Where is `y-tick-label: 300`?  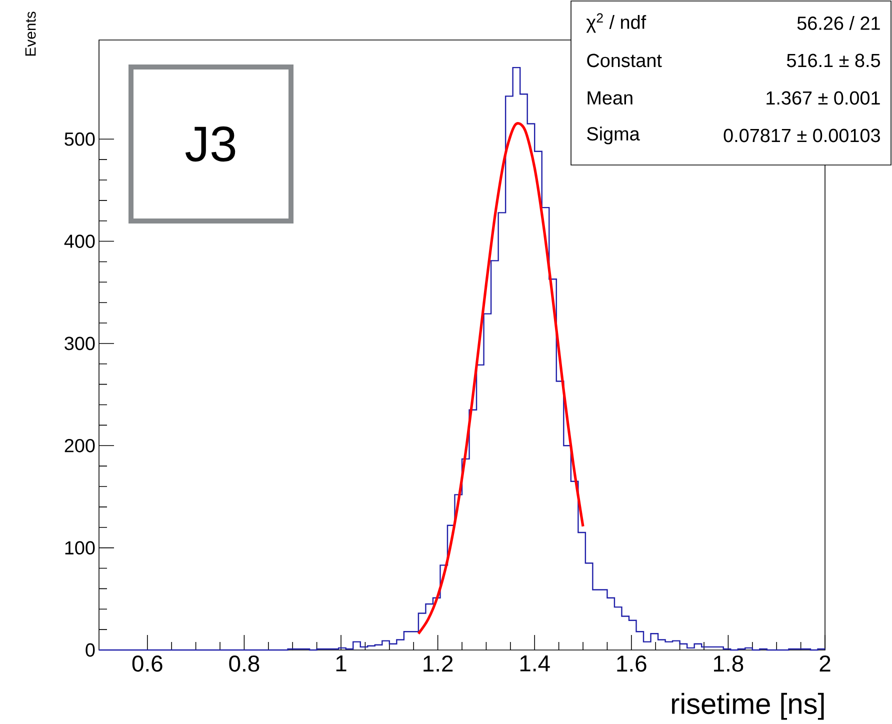 y-tick-label: 300 is located at coordinates (79, 343).